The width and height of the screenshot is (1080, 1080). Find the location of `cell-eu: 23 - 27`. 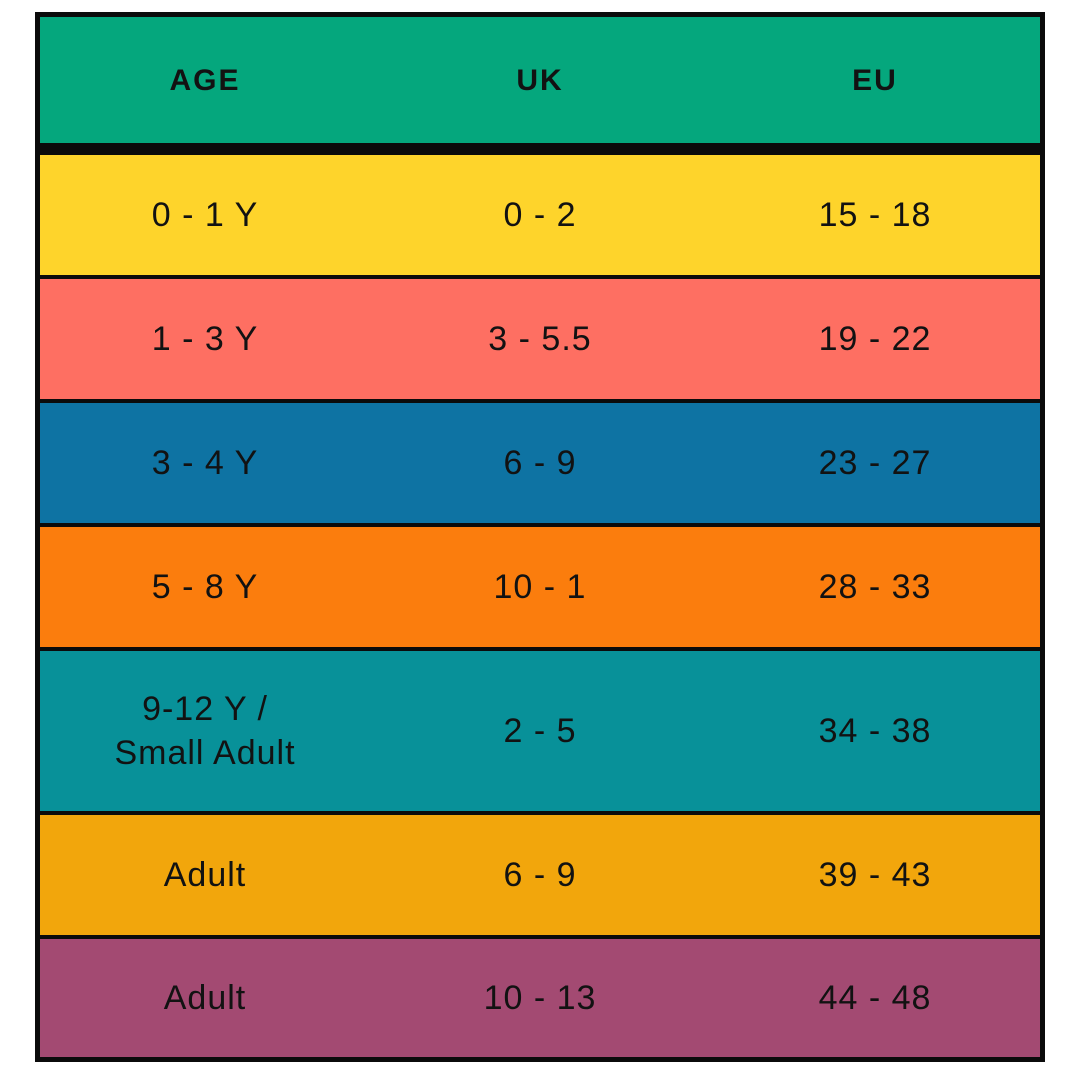

cell-eu: 23 - 27 is located at coordinates (875, 462).